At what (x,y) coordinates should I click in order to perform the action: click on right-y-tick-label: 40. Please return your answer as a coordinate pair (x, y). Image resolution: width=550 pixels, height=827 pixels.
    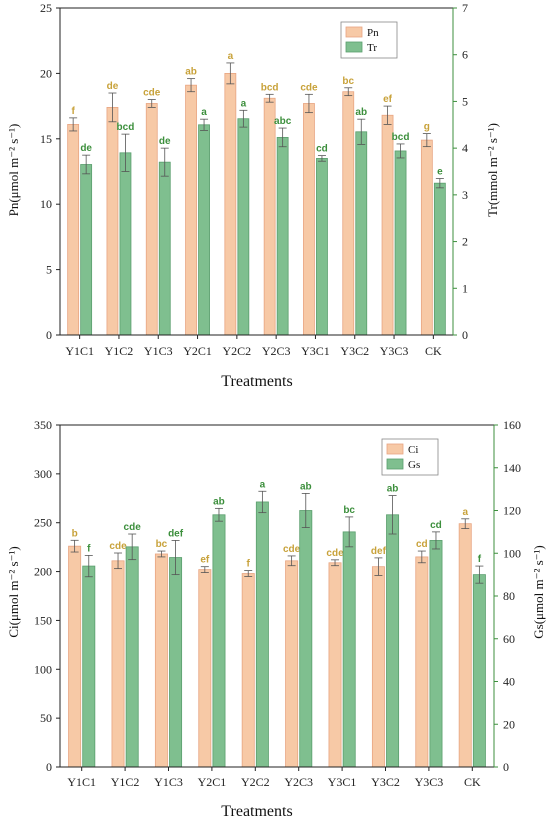
    Looking at the image, I should click on (509, 682).